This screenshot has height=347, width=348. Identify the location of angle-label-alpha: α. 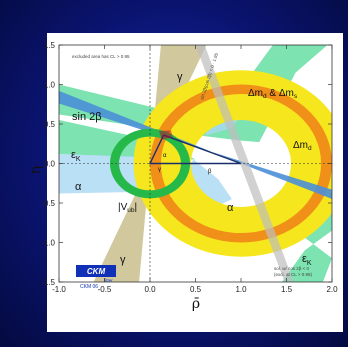
(165, 156).